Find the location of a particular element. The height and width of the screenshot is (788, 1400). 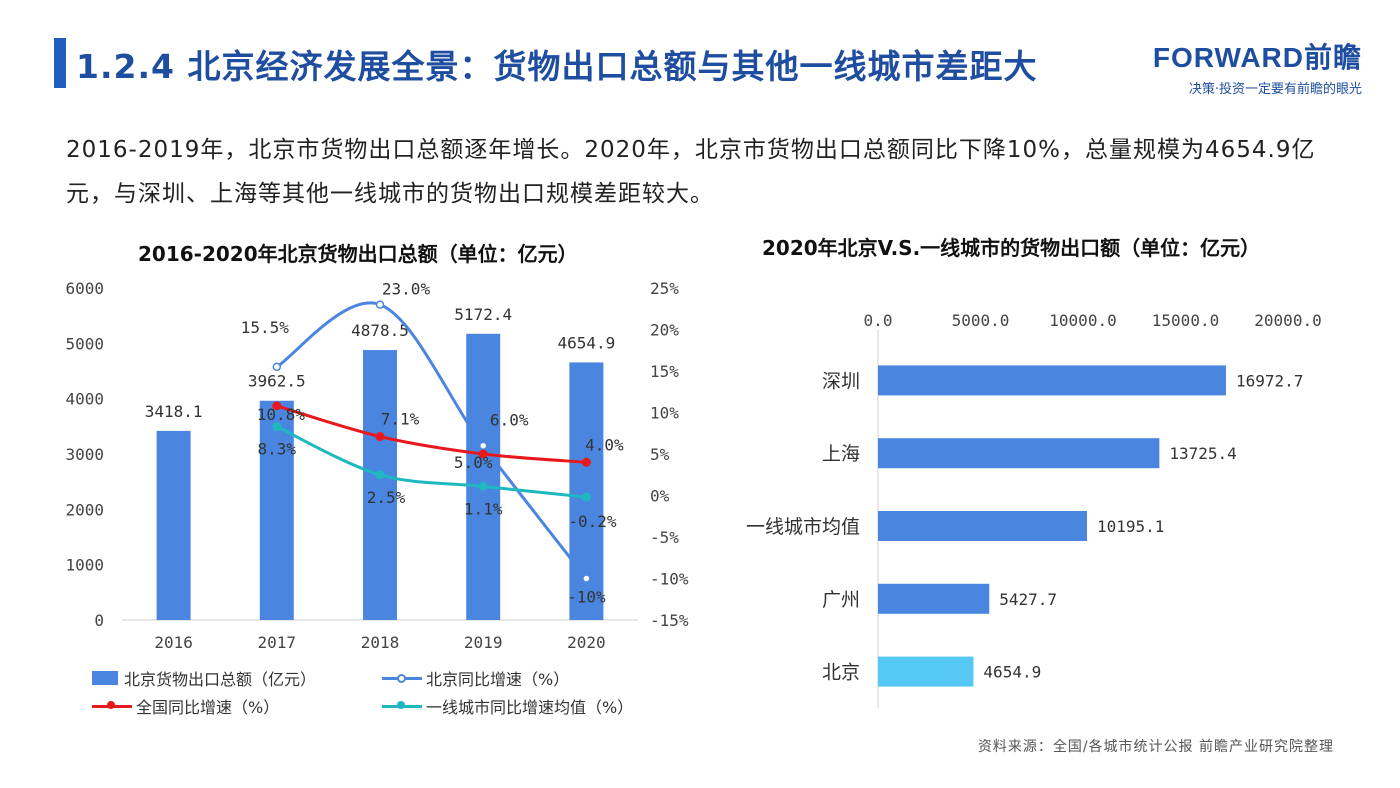

right-chart-title: 2020年北京V.S.一线城市的货物出口额（单位：亿元） is located at coordinates (1011, 248).